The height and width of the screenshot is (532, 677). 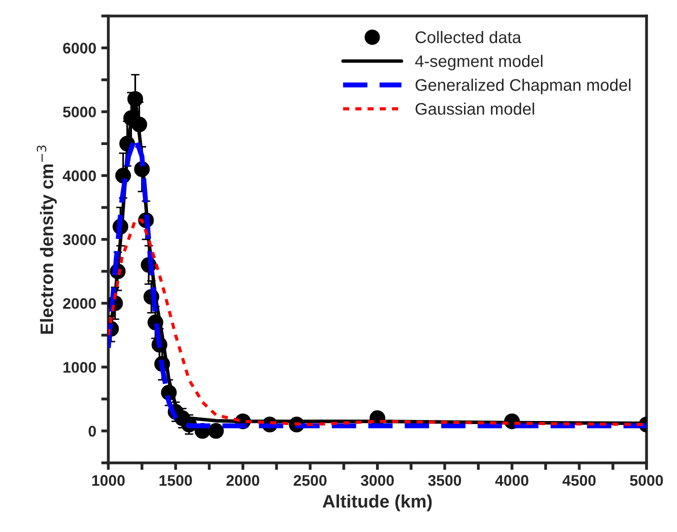 I want to click on x-axis-title: Altitude (km), so click(x=377, y=503).